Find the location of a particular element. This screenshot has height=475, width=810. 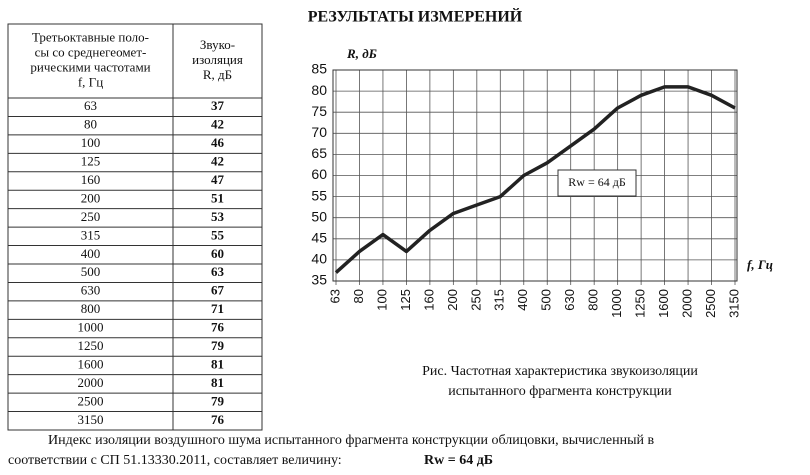

x-tick-label: 63 is located at coordinates (334, 296).